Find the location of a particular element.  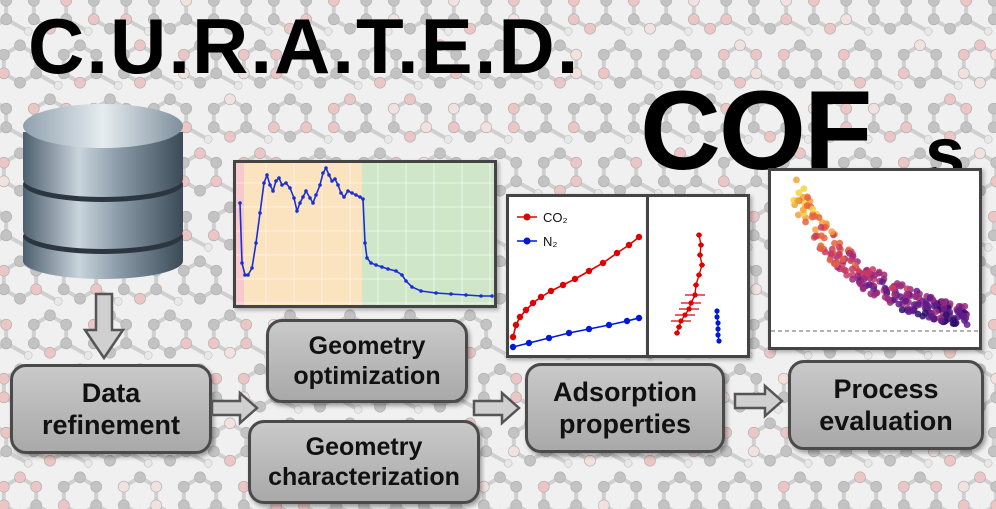

co2-point is located at coordinates (513, 337).